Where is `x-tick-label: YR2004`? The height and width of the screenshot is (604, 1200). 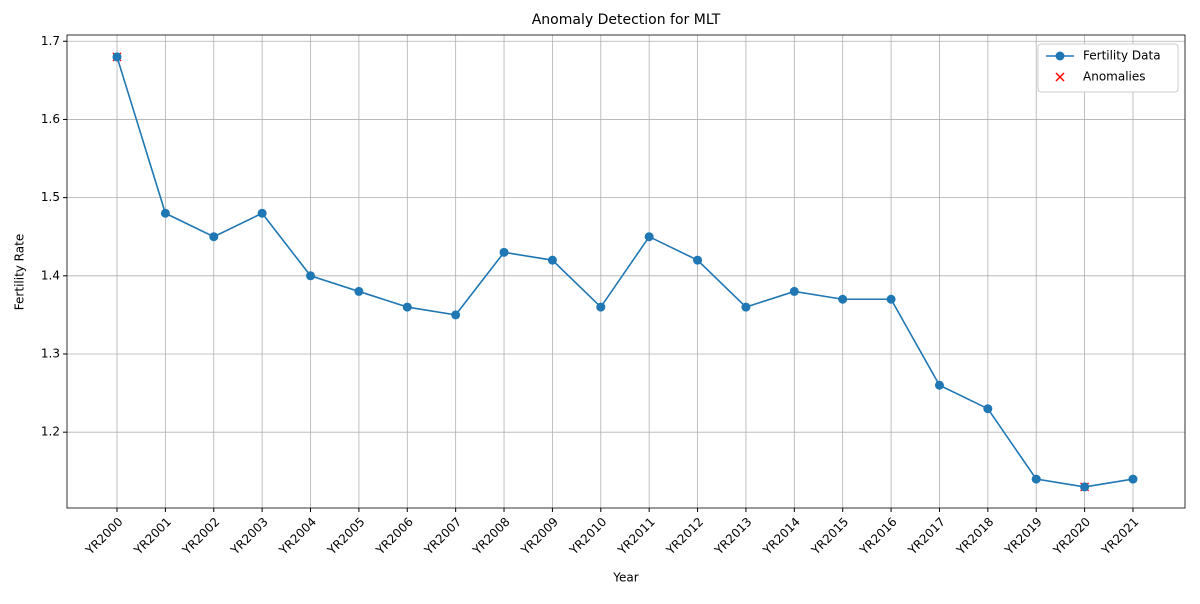
x-tick-label: YR2004 is located at coordinates (297, 536).